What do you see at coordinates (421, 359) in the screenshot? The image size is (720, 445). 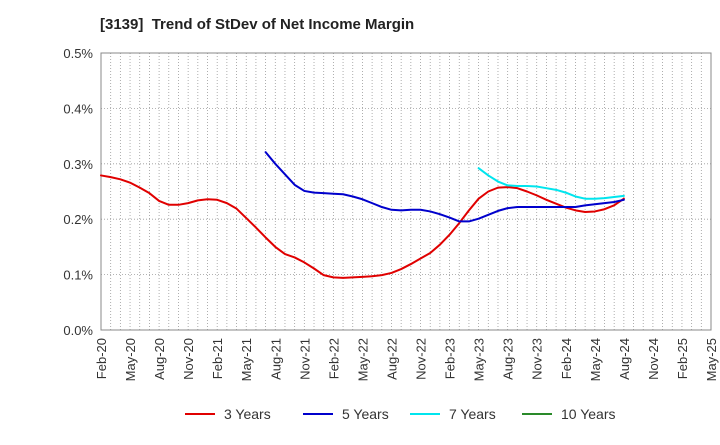 I see `x-tick-label: Nov-22` at bounding box center [421, 359].